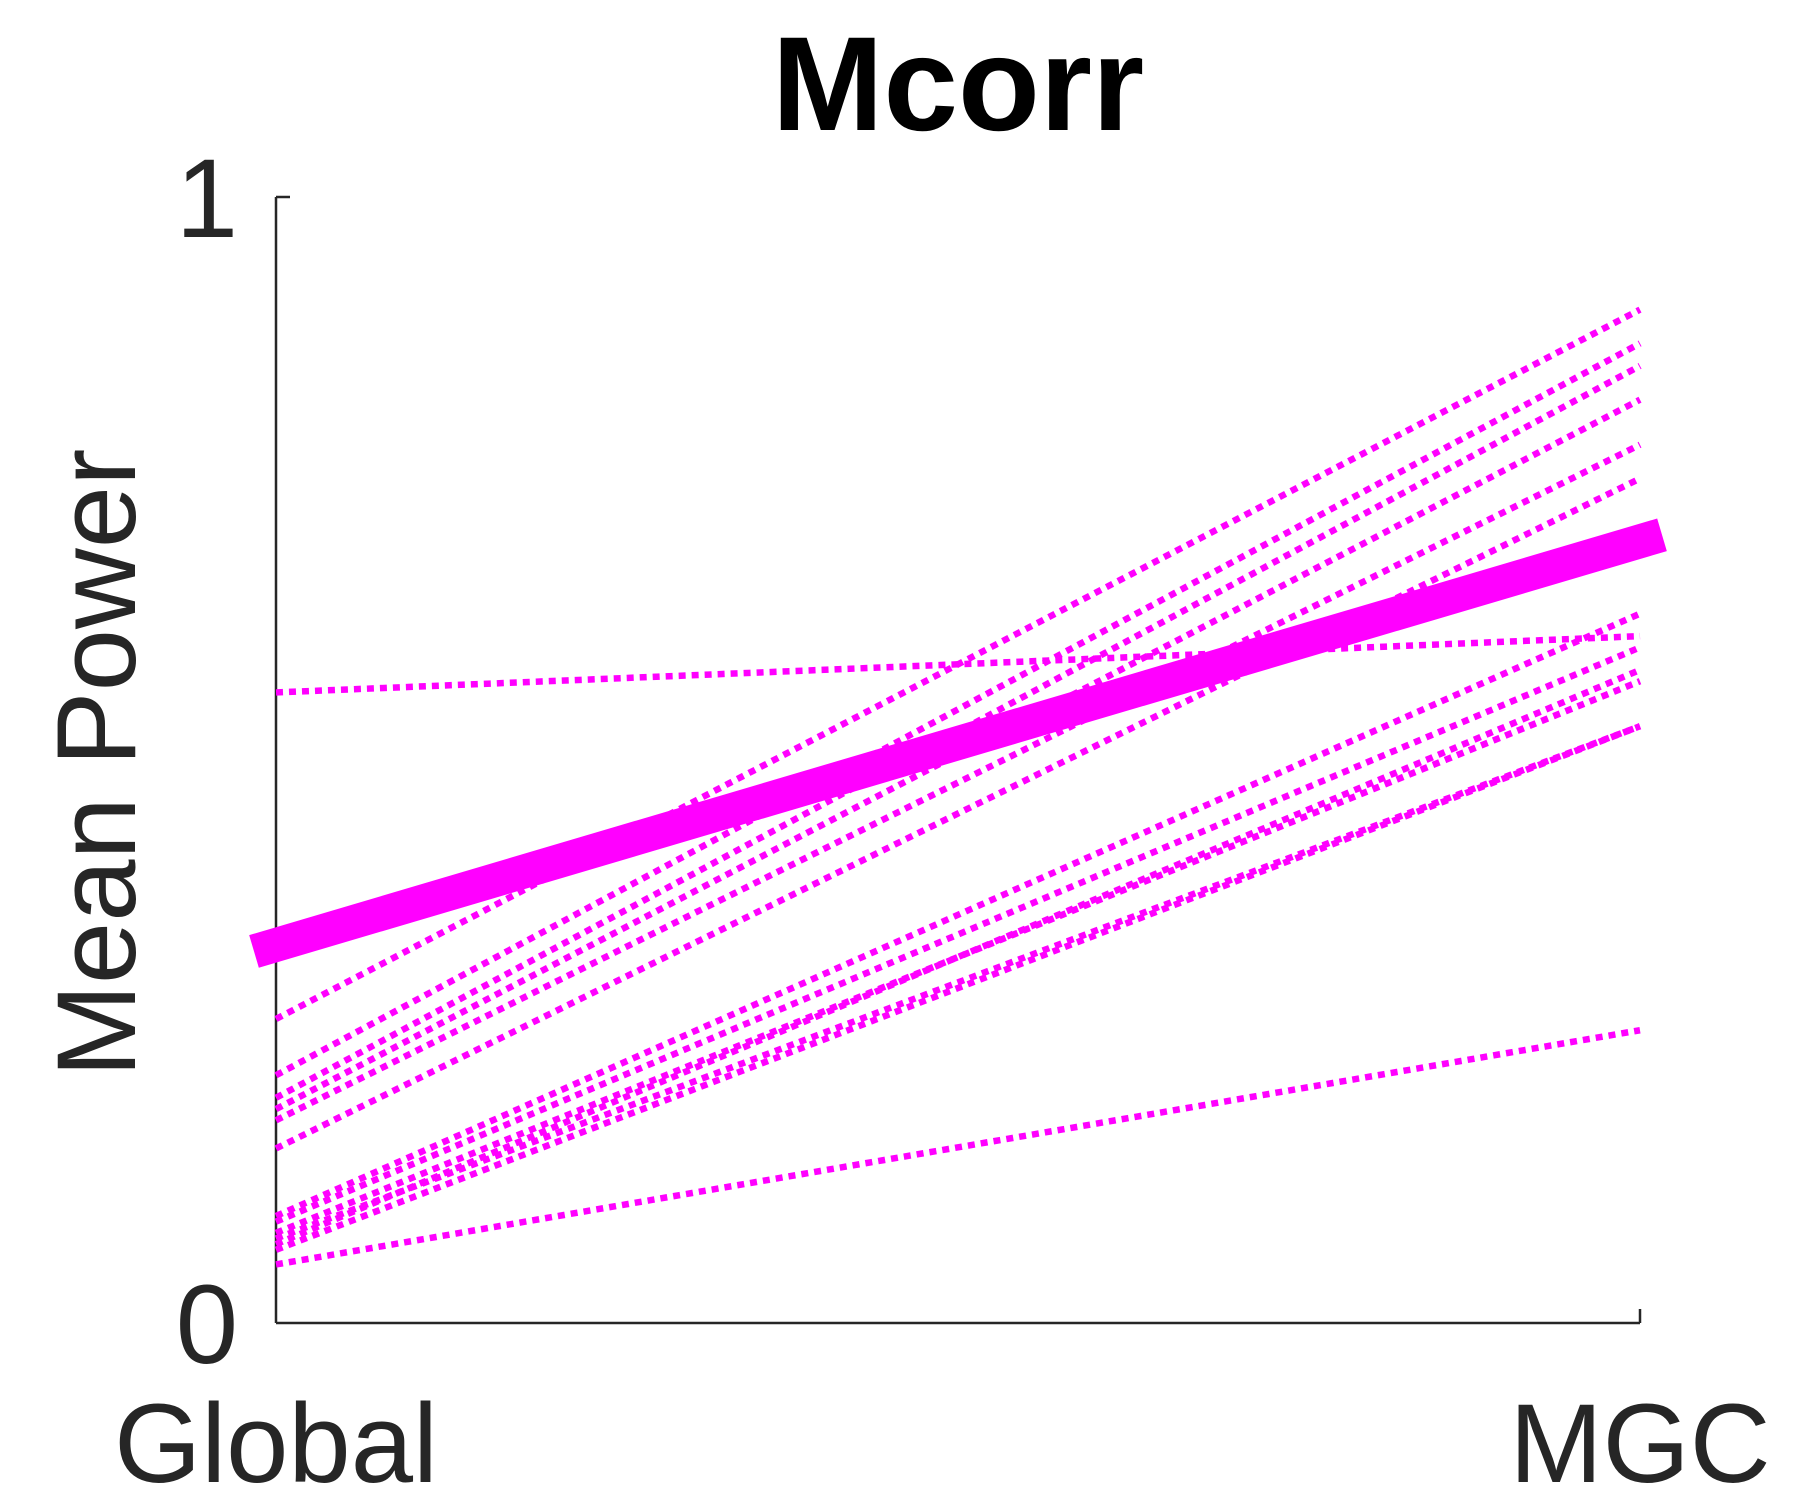 Image resolution: width=1800 pixels, height=1500 pixels. Describe the element at coordinates (1639, 1440) in the screenshot. I see `x-tick-label-mgc: MGC` at that location.